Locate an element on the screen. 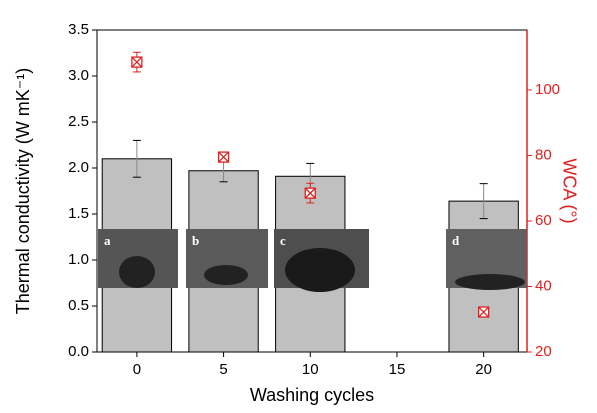  y-tick-label: 0.0 is located at coordinates (78, 351).